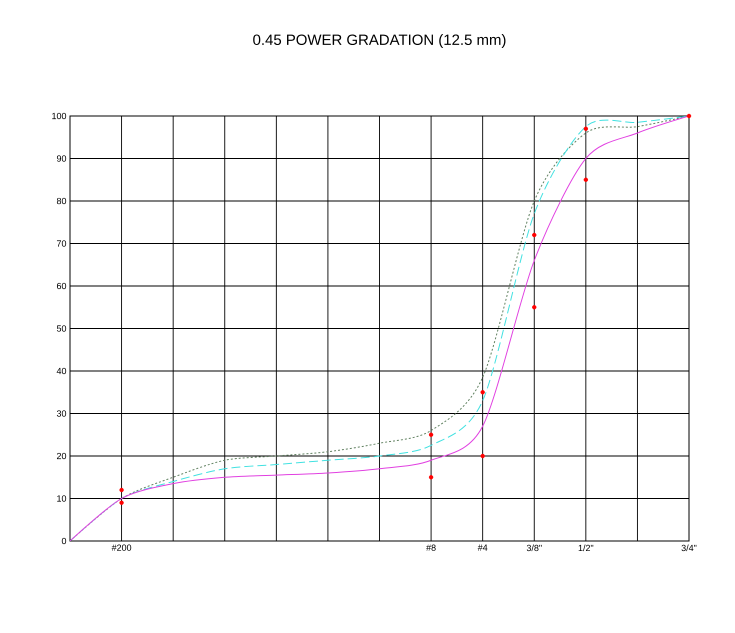  Describe the element at coordinates (59, 116) in the screenshot. I see `y-tick-label: 100` at that location.